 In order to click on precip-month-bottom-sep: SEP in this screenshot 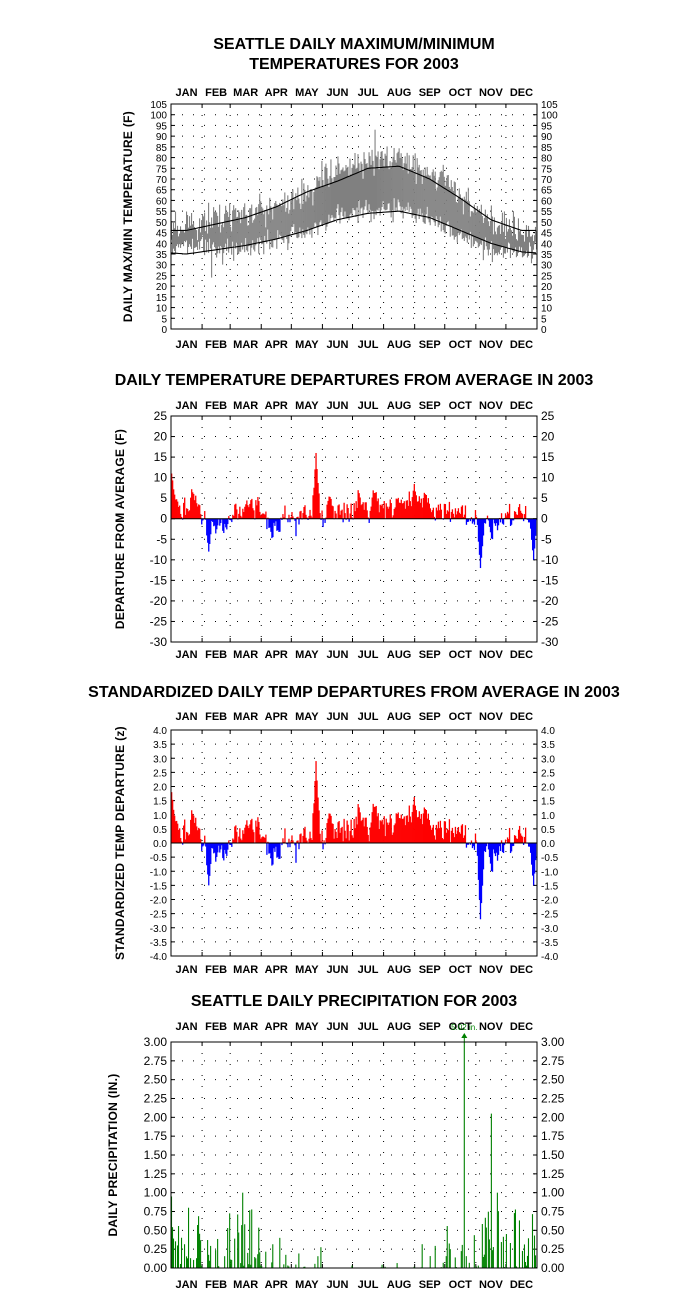, I will do `click(430, 1285)`.